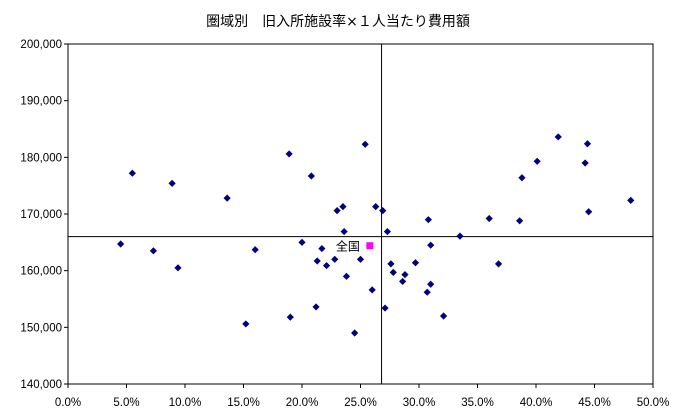 This screenshot has width=676, height=420. What do you see at coordinates (477, 403) in the screenshot?
I see `x-tick-label: 35.0%` at bounding box center [477, 403].